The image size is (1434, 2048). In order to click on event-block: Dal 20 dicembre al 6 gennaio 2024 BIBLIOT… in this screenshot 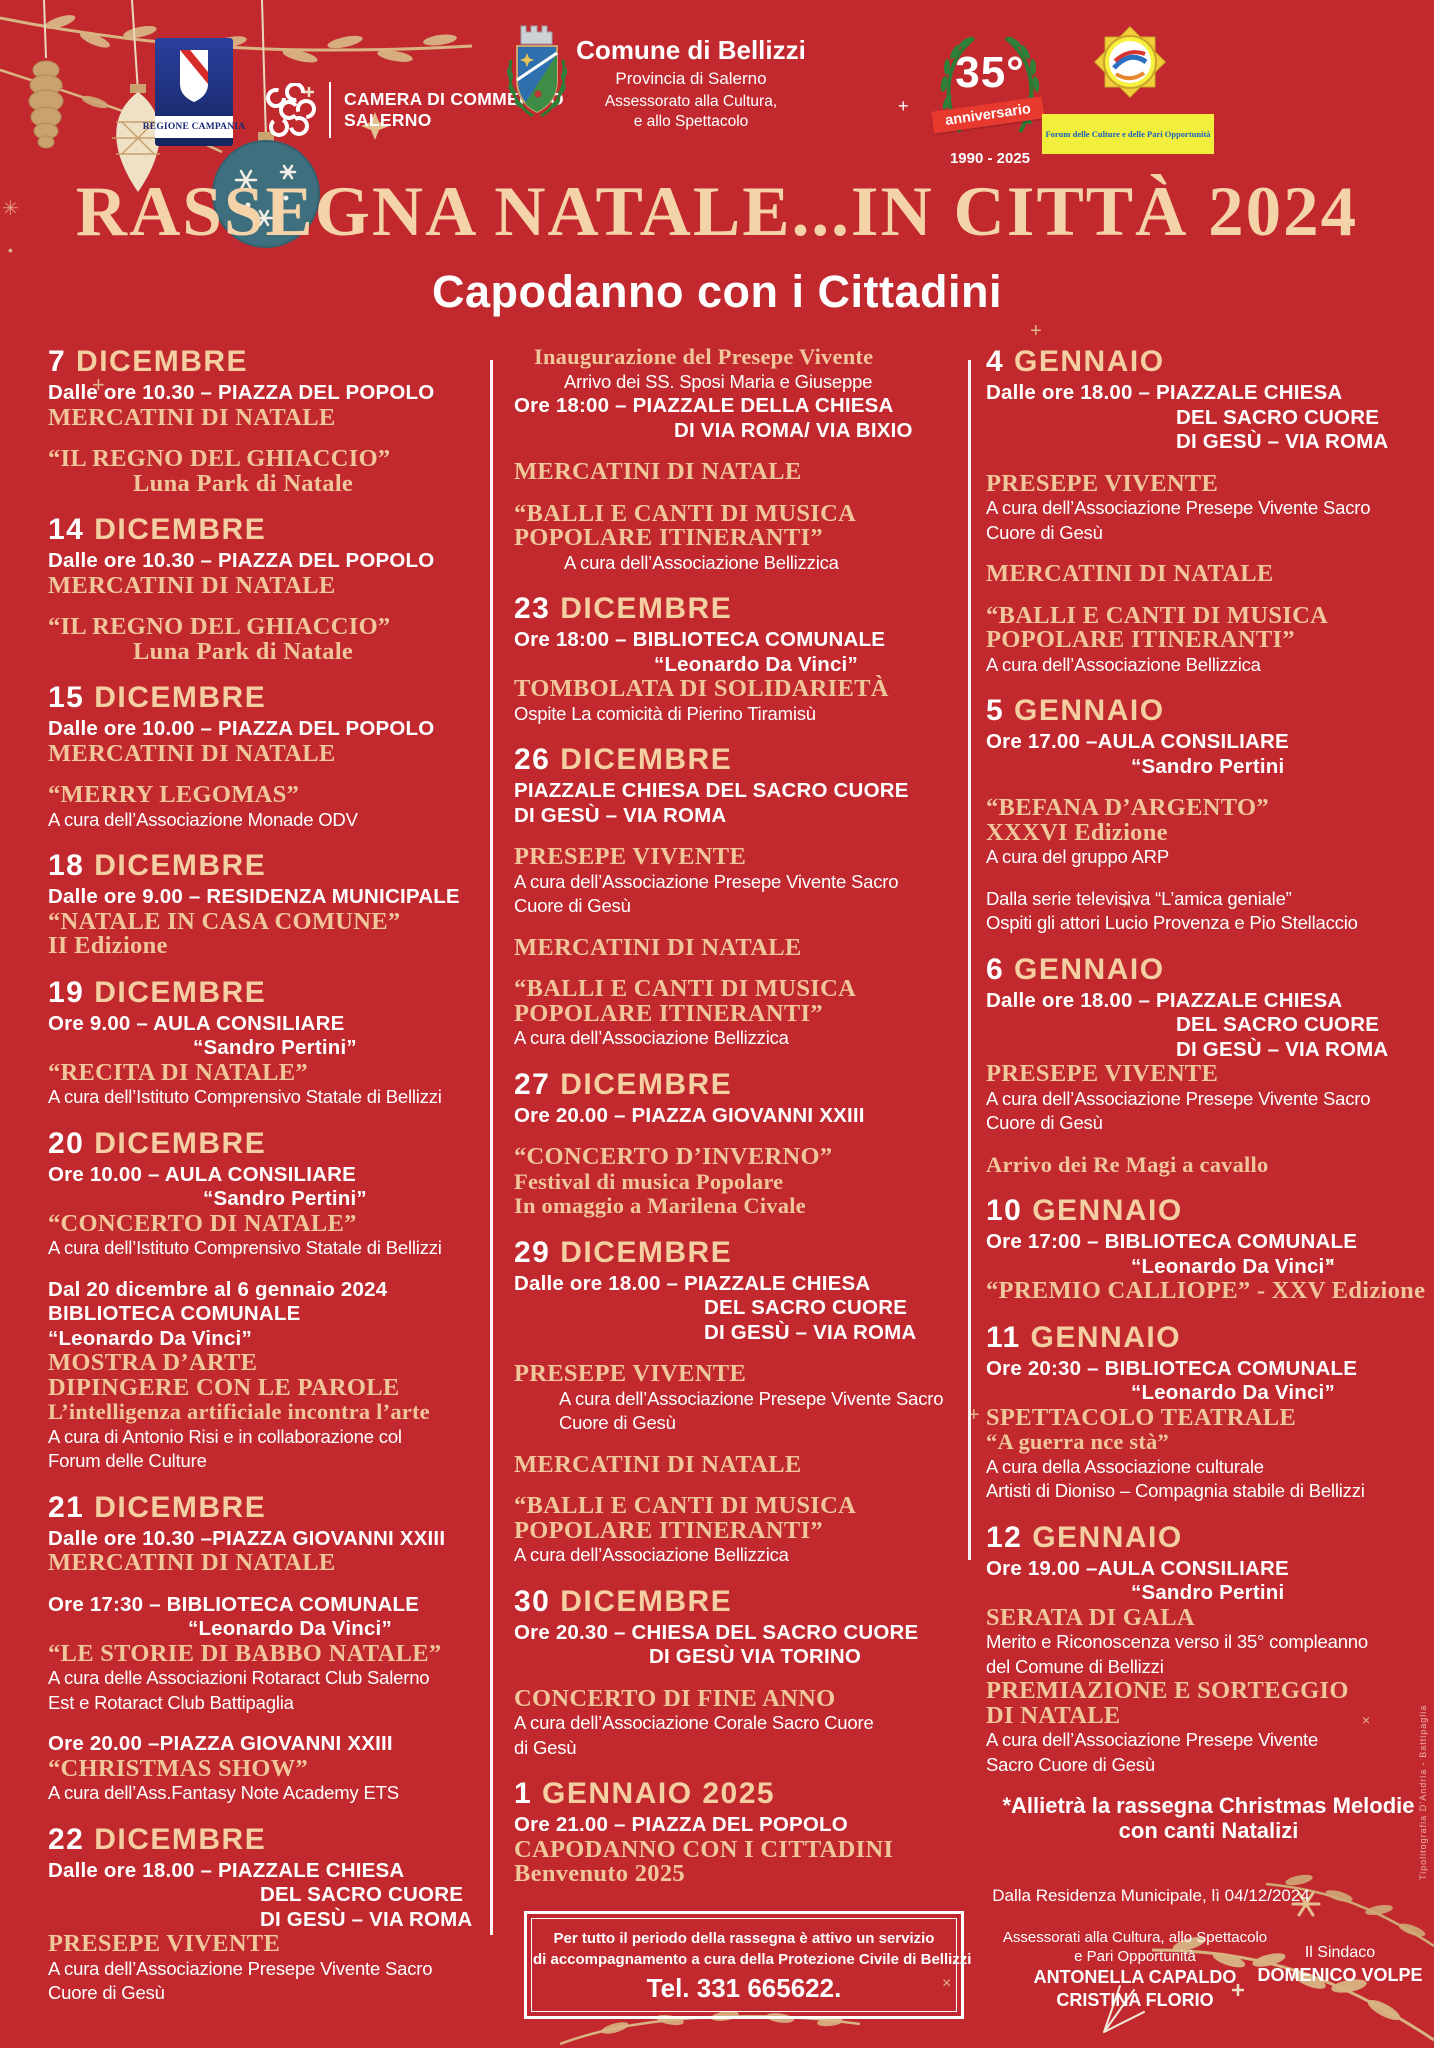, I will do `click(269, 1376)`.